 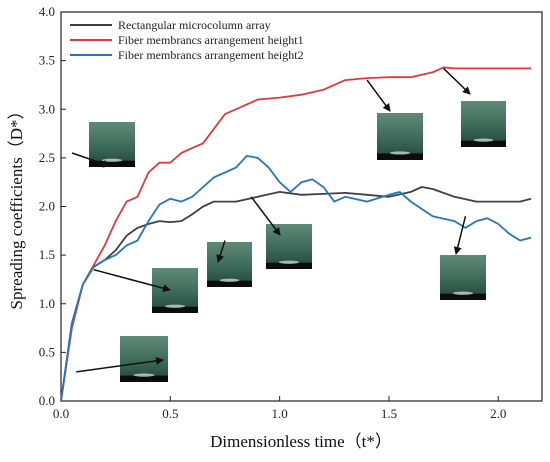 What do you see at coordinates (47, 108) in the screenshot?
I see `y-tick-label: 3.0` at bounding box center [47, 108].